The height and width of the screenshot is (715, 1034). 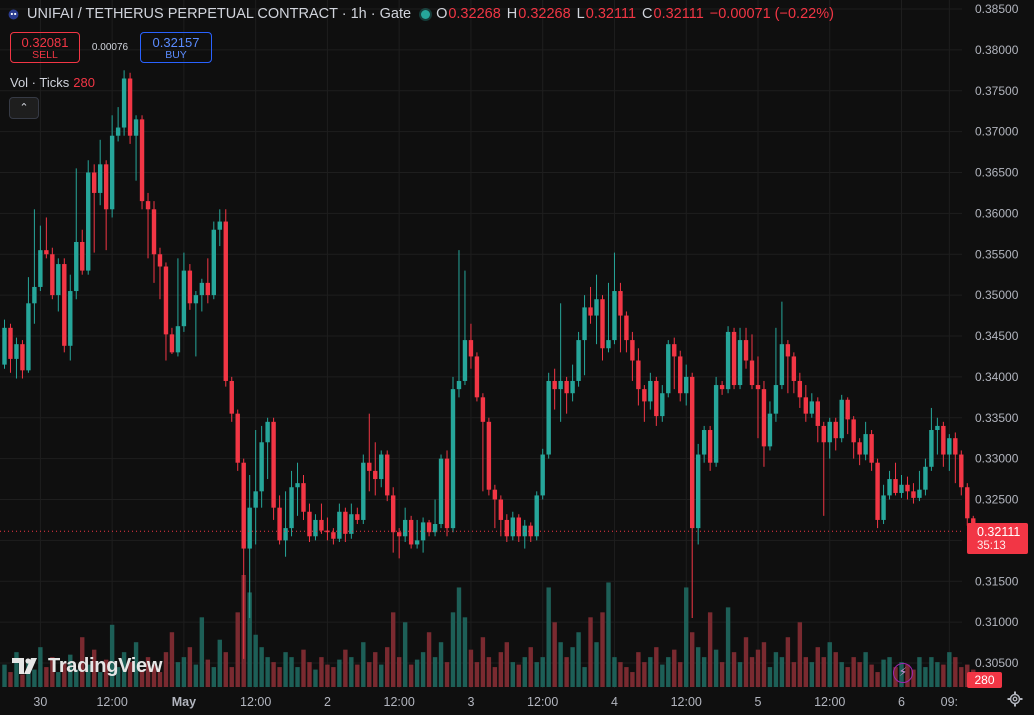 I want to click on buy-button: 0.32157 BUY, so click(x=176, y=47).